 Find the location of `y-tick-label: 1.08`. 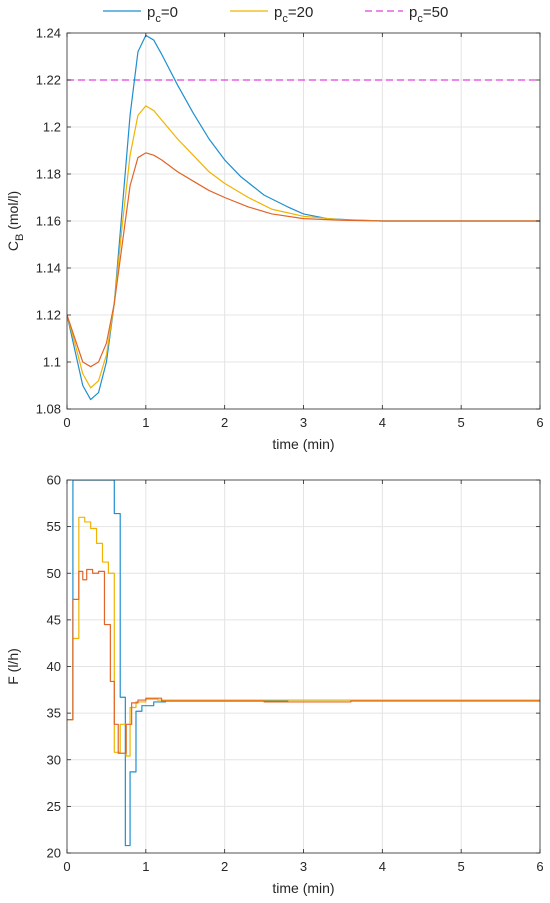

y-tick-label: 1.08 is located at coordinates (48, 409).